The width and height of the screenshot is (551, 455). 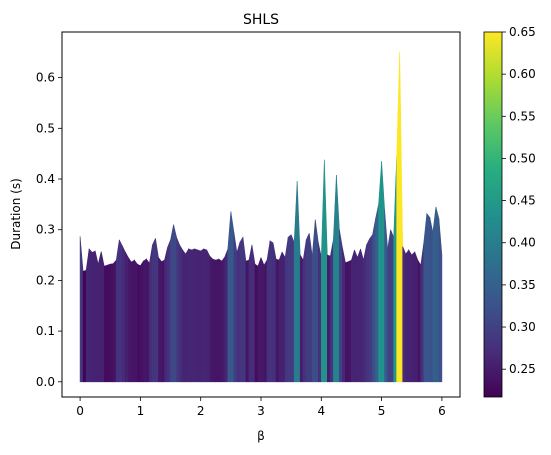 I want to click on x-tick-label: 2, so click(x=201, y=411).